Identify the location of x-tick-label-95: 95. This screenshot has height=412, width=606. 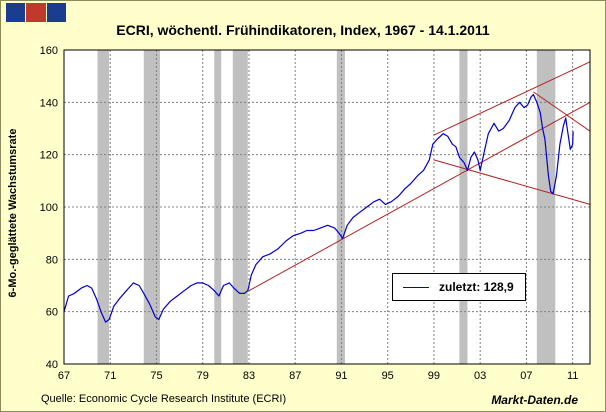
(388, 376).